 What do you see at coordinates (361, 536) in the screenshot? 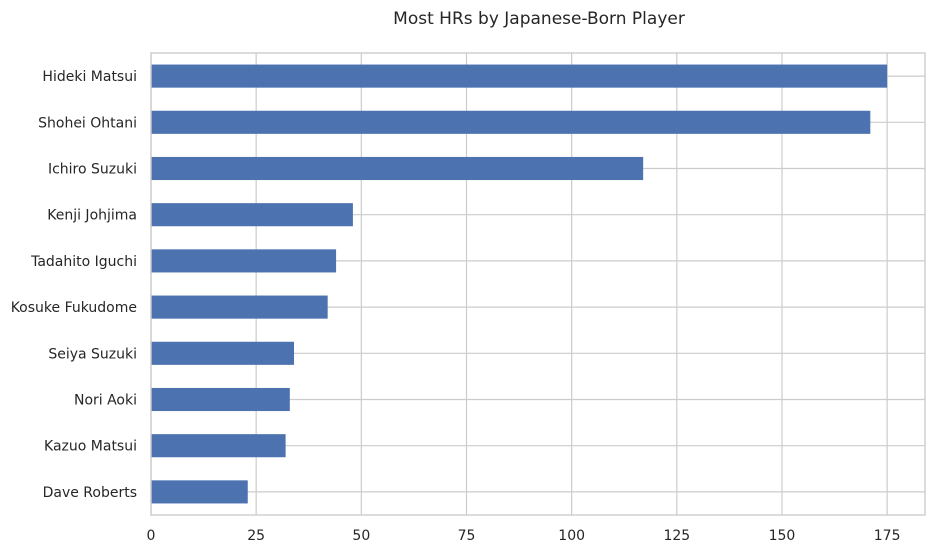
I see `x-tick-label-50: 50` at bounding box center [361, 536].